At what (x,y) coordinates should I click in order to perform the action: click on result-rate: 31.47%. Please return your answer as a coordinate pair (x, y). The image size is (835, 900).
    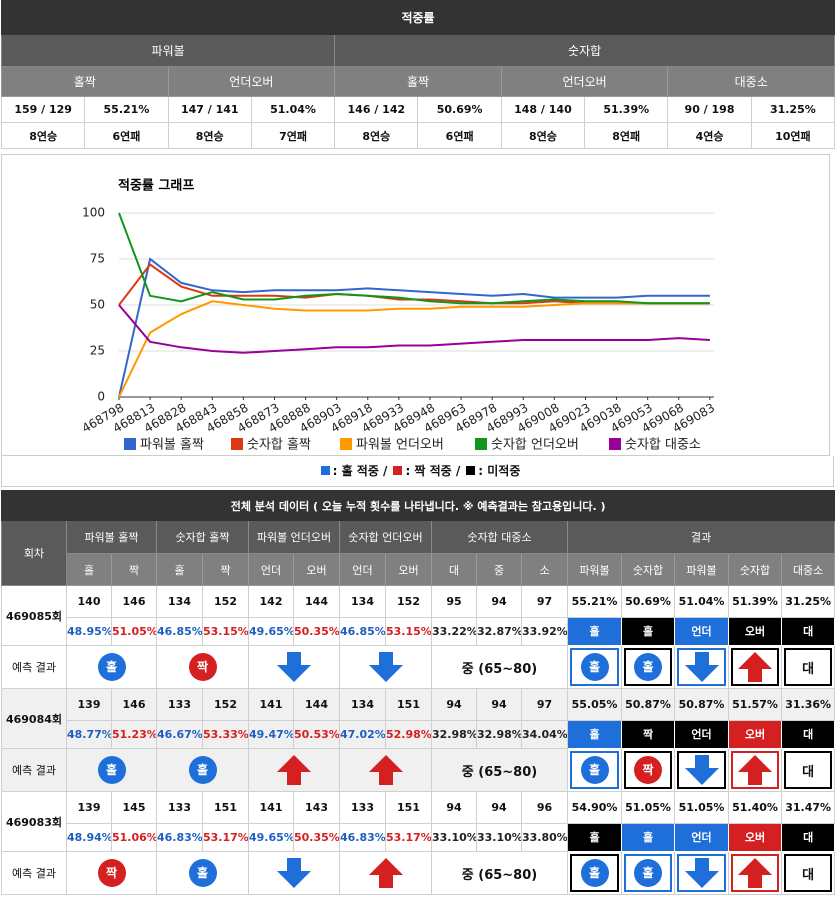
    Looking at the image, I should click on (807, 807).